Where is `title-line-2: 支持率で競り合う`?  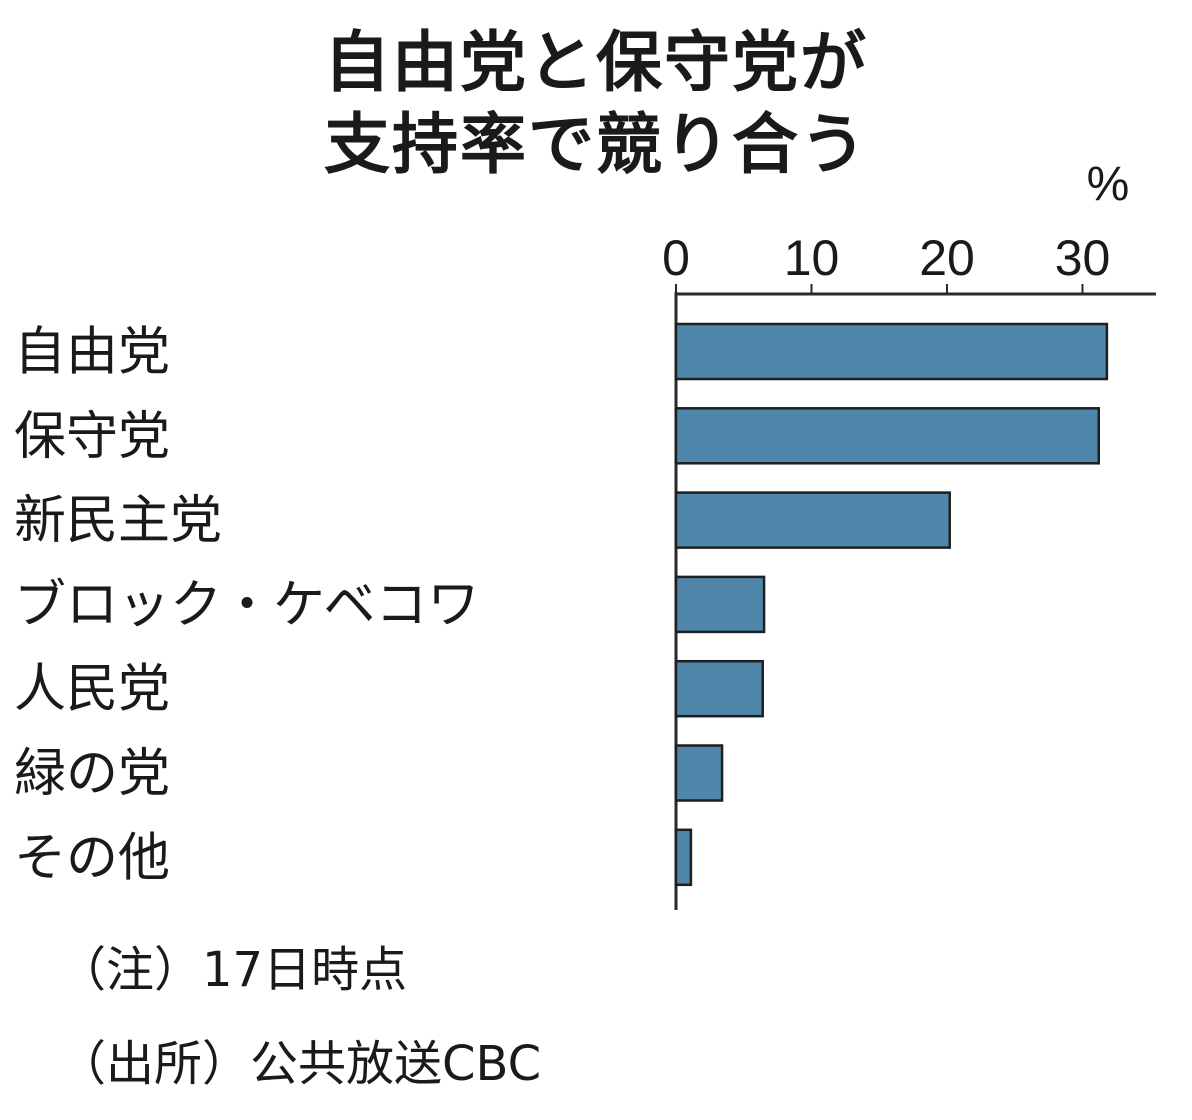
title-line-2: 支持率で競り合う is located at coordinates (596, 144).